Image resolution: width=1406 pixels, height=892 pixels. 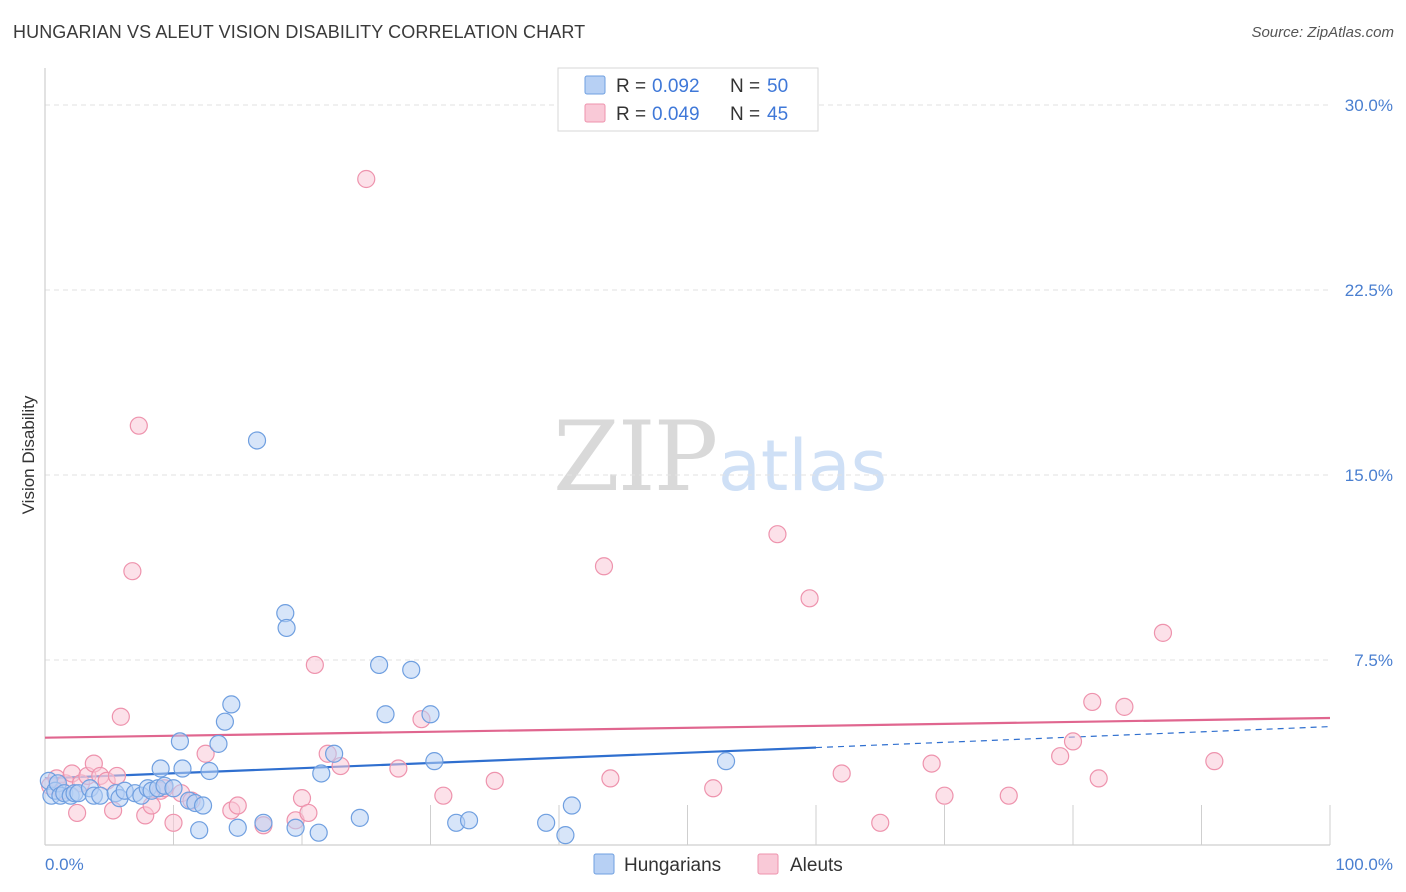 I want to click on trend-lines, so click(x=687, y=748).